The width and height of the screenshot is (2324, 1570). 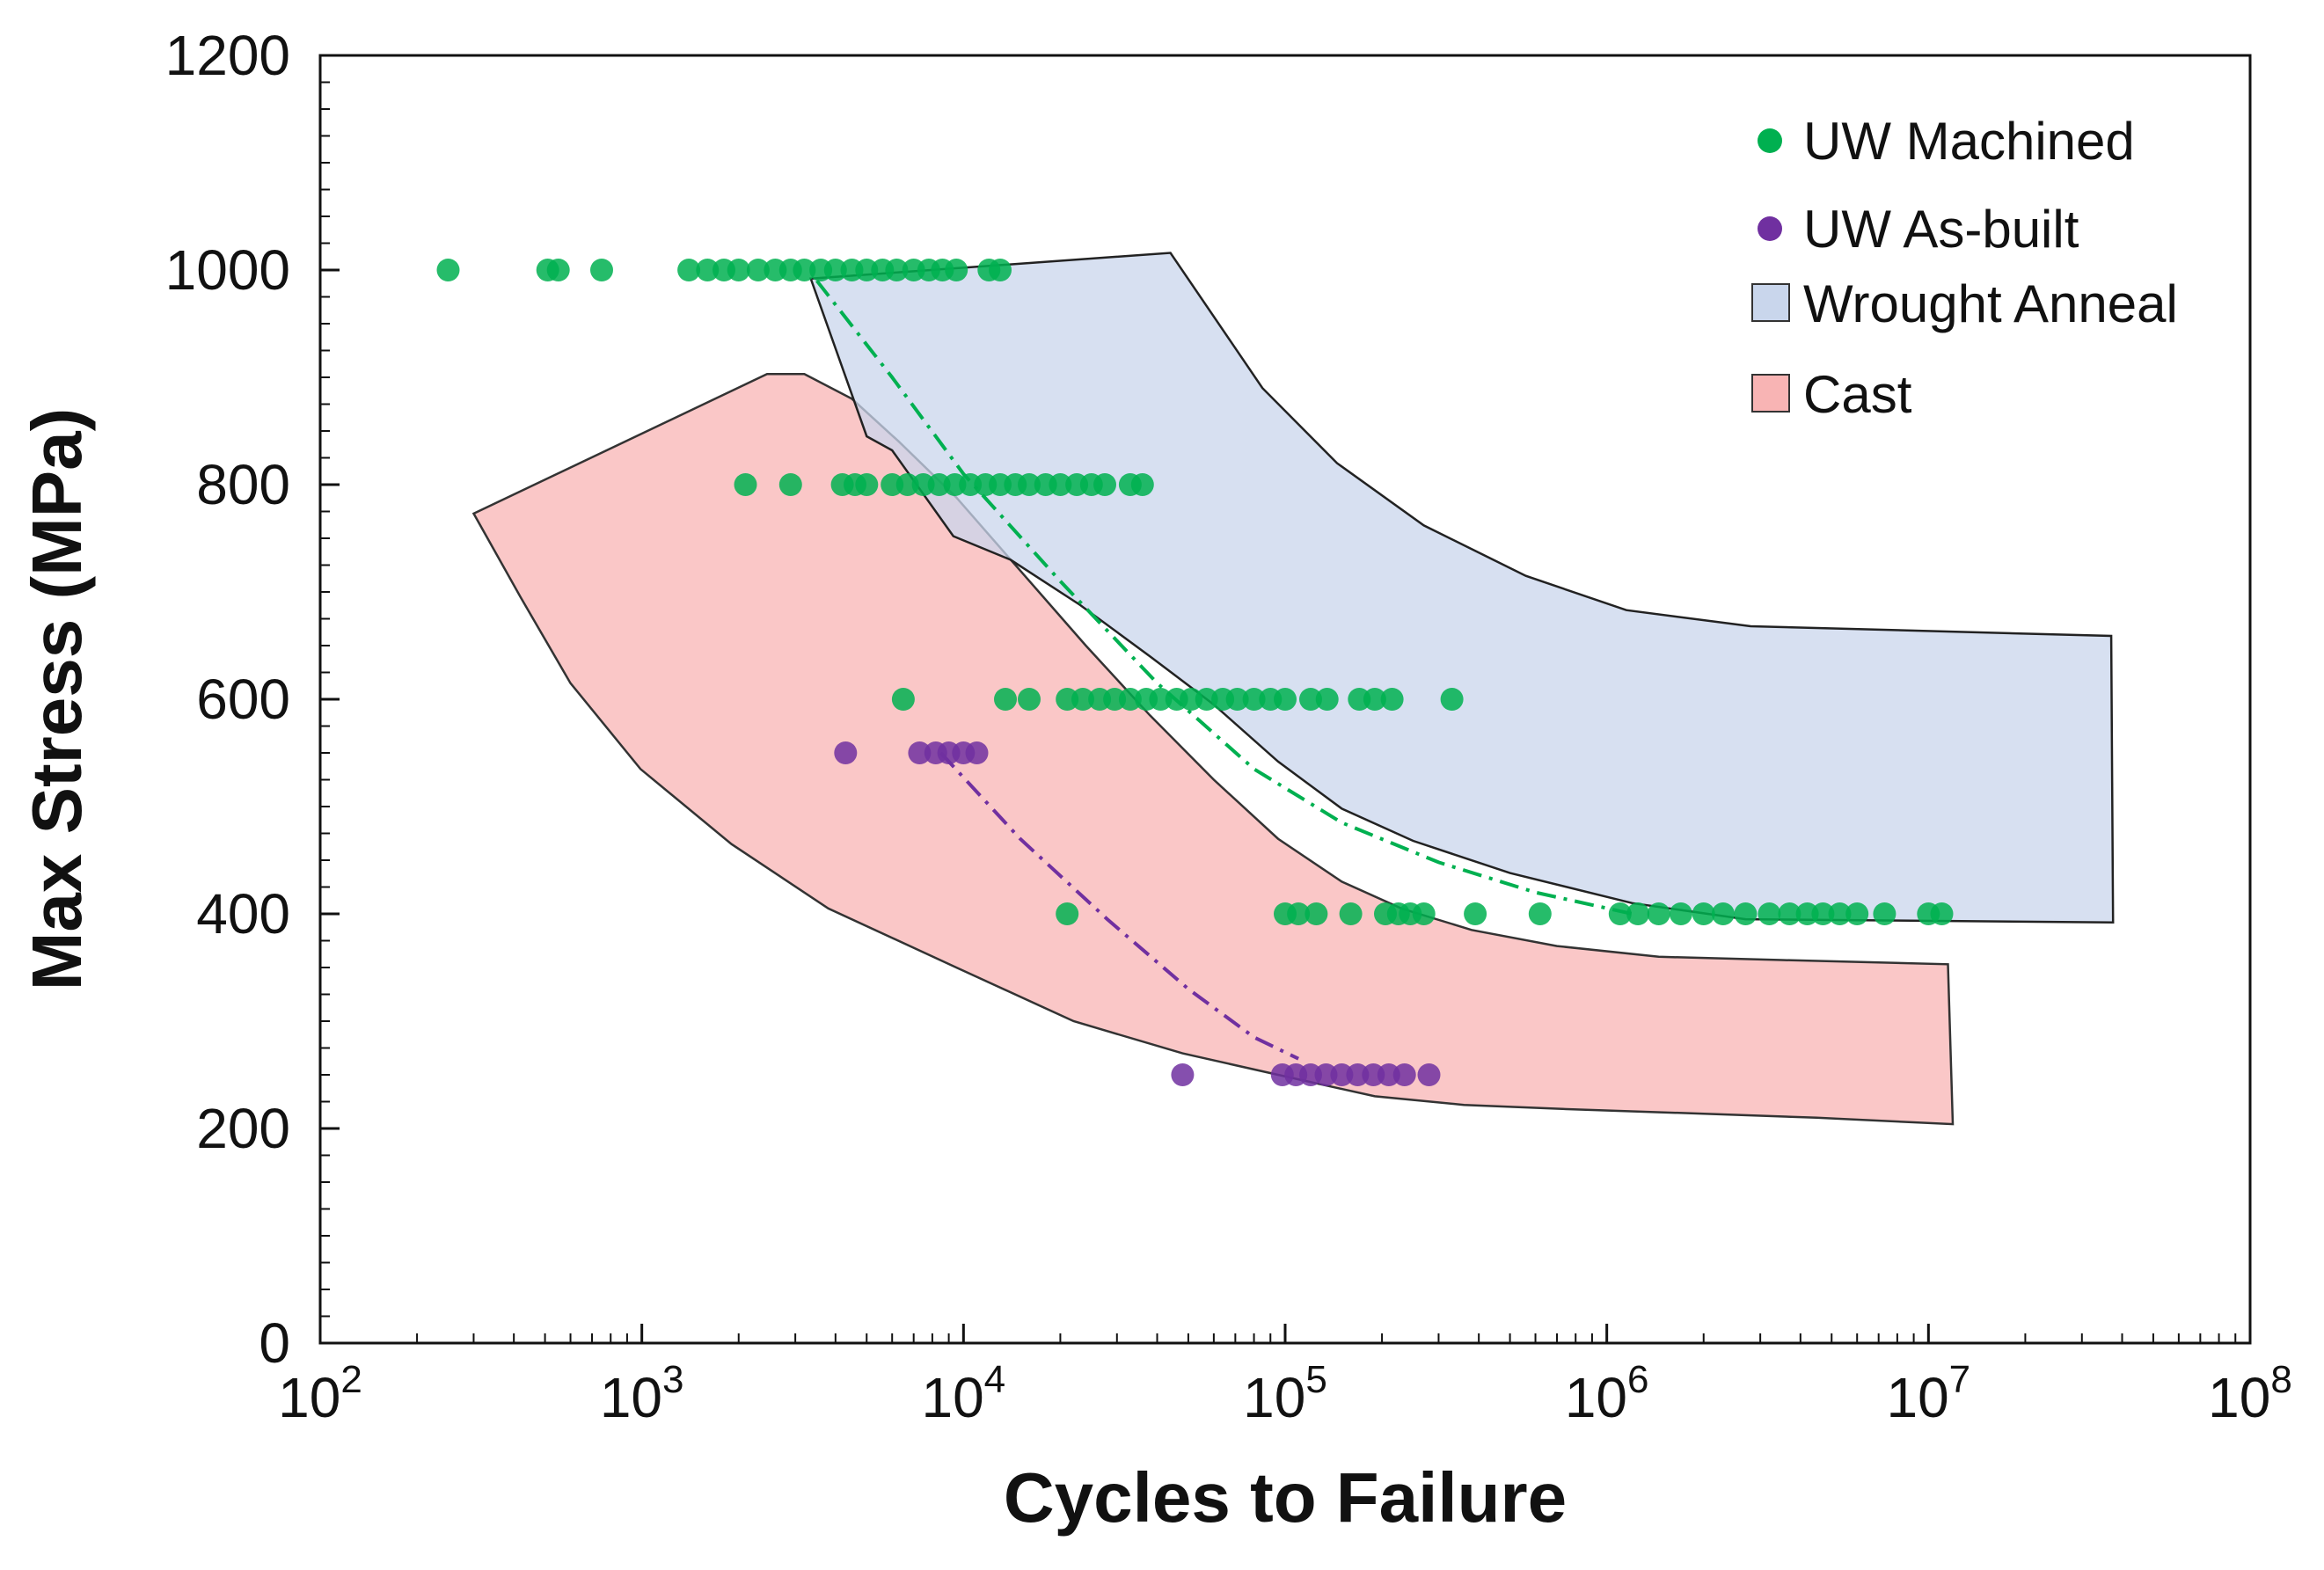 I want to click on legend-label-uw-machined: UW Machined, so click(x=1969, y=141).